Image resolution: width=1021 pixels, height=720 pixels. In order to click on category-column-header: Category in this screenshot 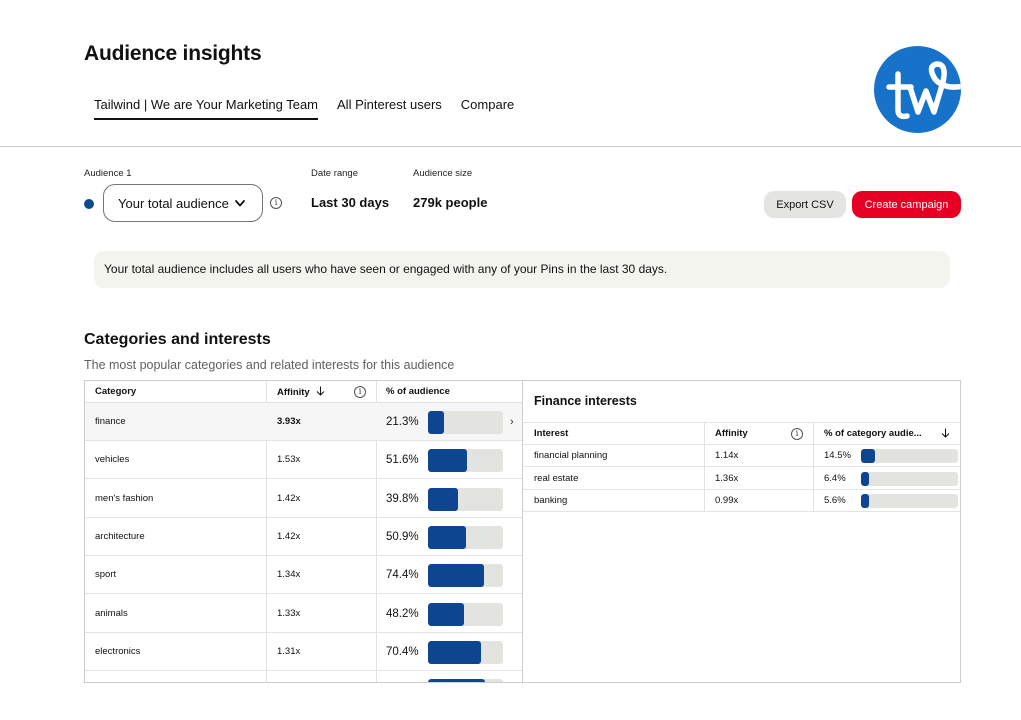, I will do `click(116, 391)`.